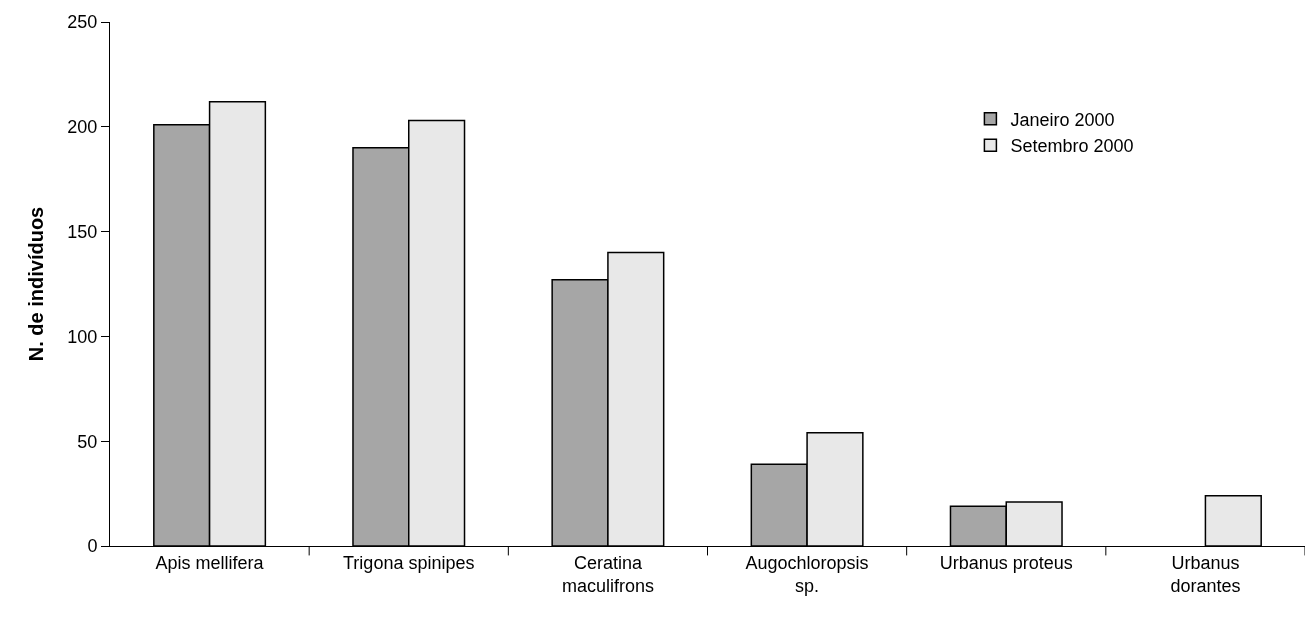  I want to click on y-tick-label: 250, so click(82, 22).